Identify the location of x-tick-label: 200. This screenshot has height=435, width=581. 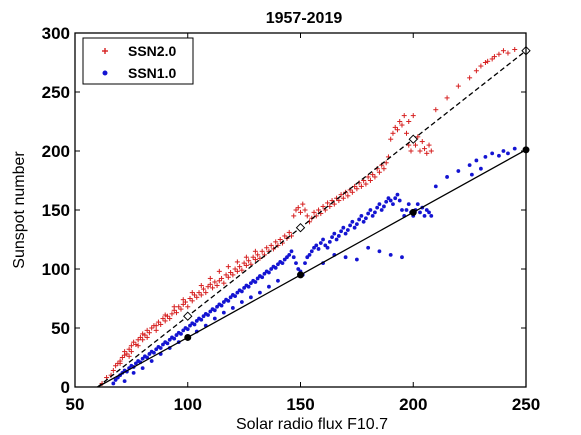
(413, 404).